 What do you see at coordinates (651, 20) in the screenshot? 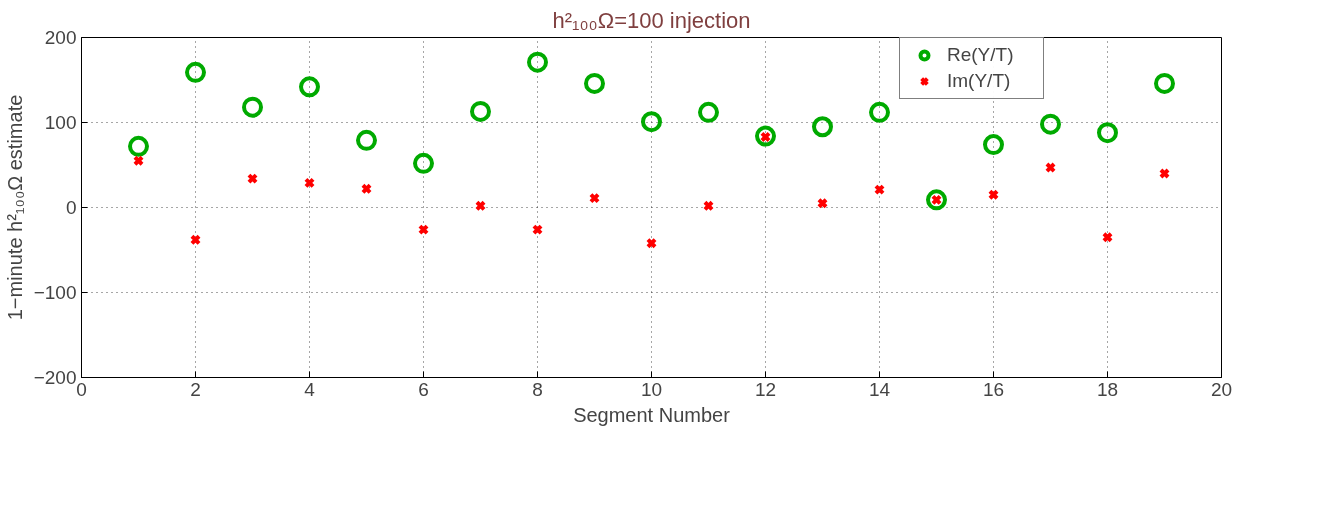
I see `chart-title: h²₁₀₀Ω=100 injection` at bounding box center [651, 20].